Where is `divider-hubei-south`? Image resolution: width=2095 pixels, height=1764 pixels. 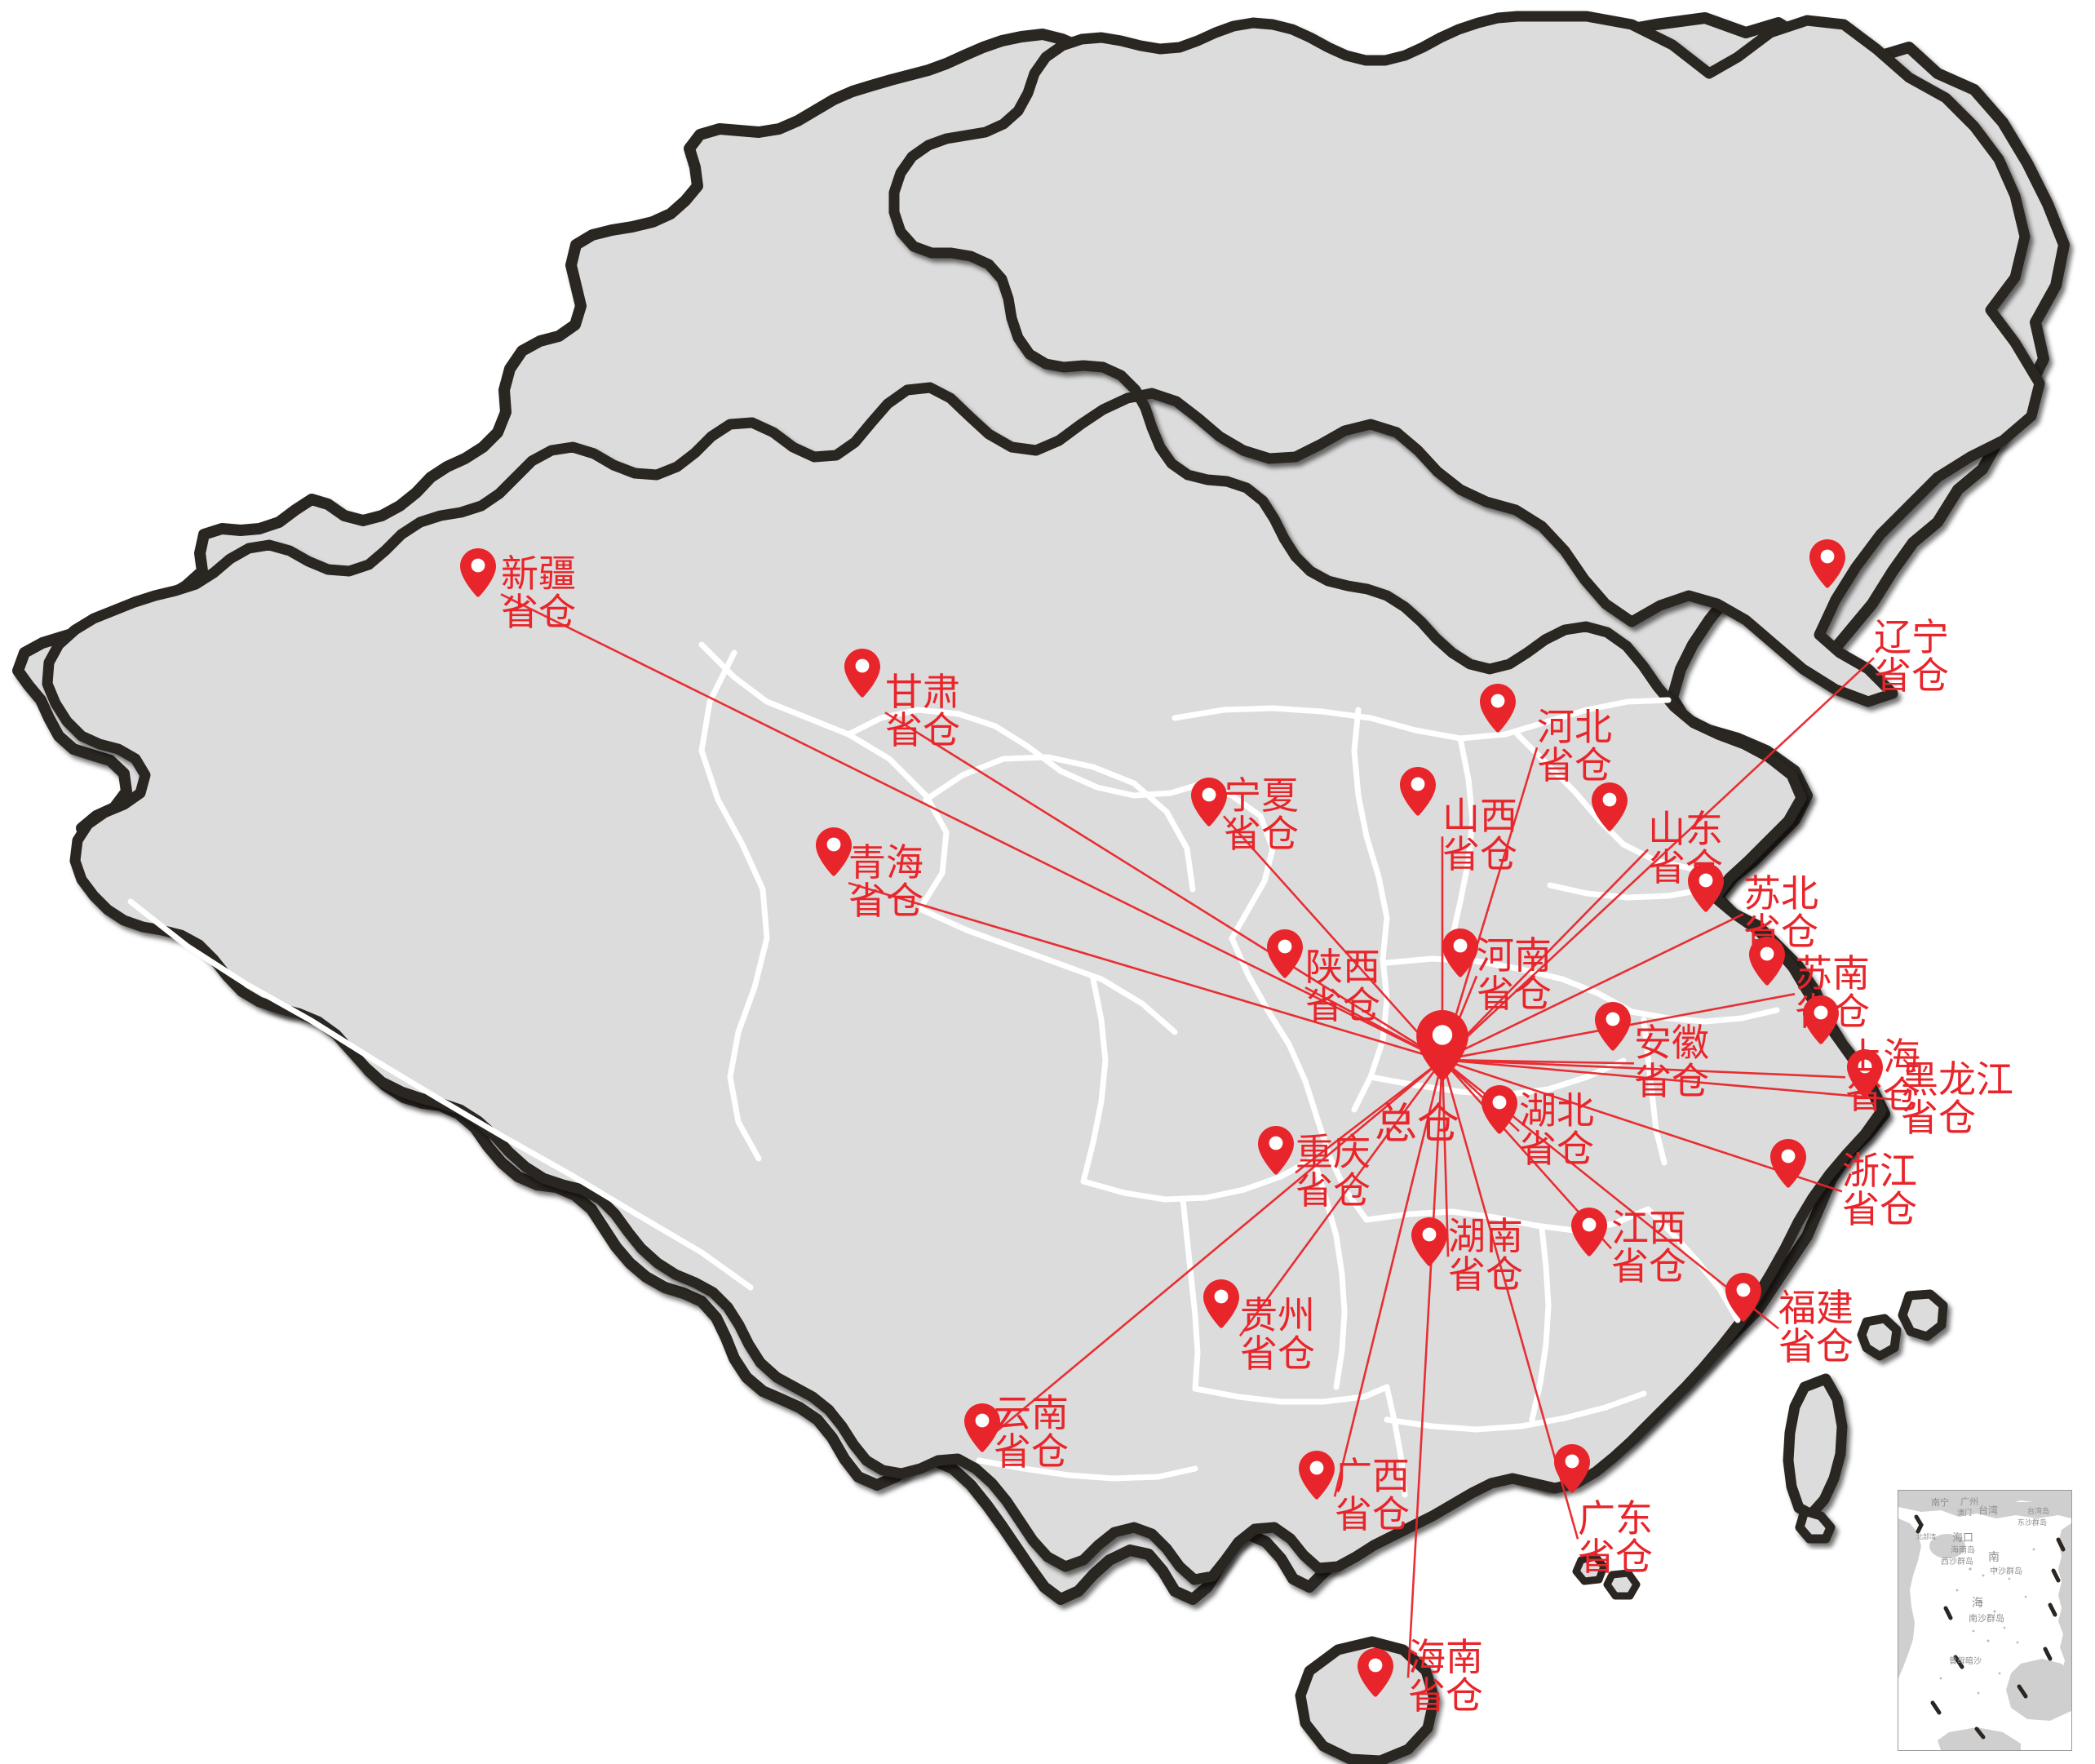
divider-hubei-south is located at coordinates (1507, 1220).